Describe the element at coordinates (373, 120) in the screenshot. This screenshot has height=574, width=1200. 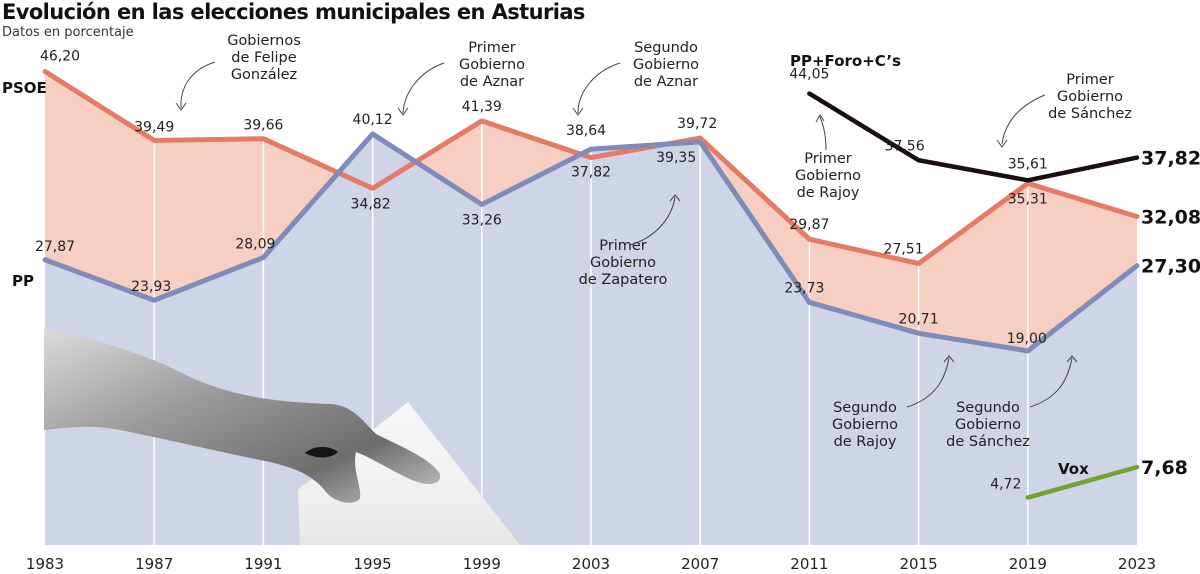
I see `value-label: 40,12` at that location.